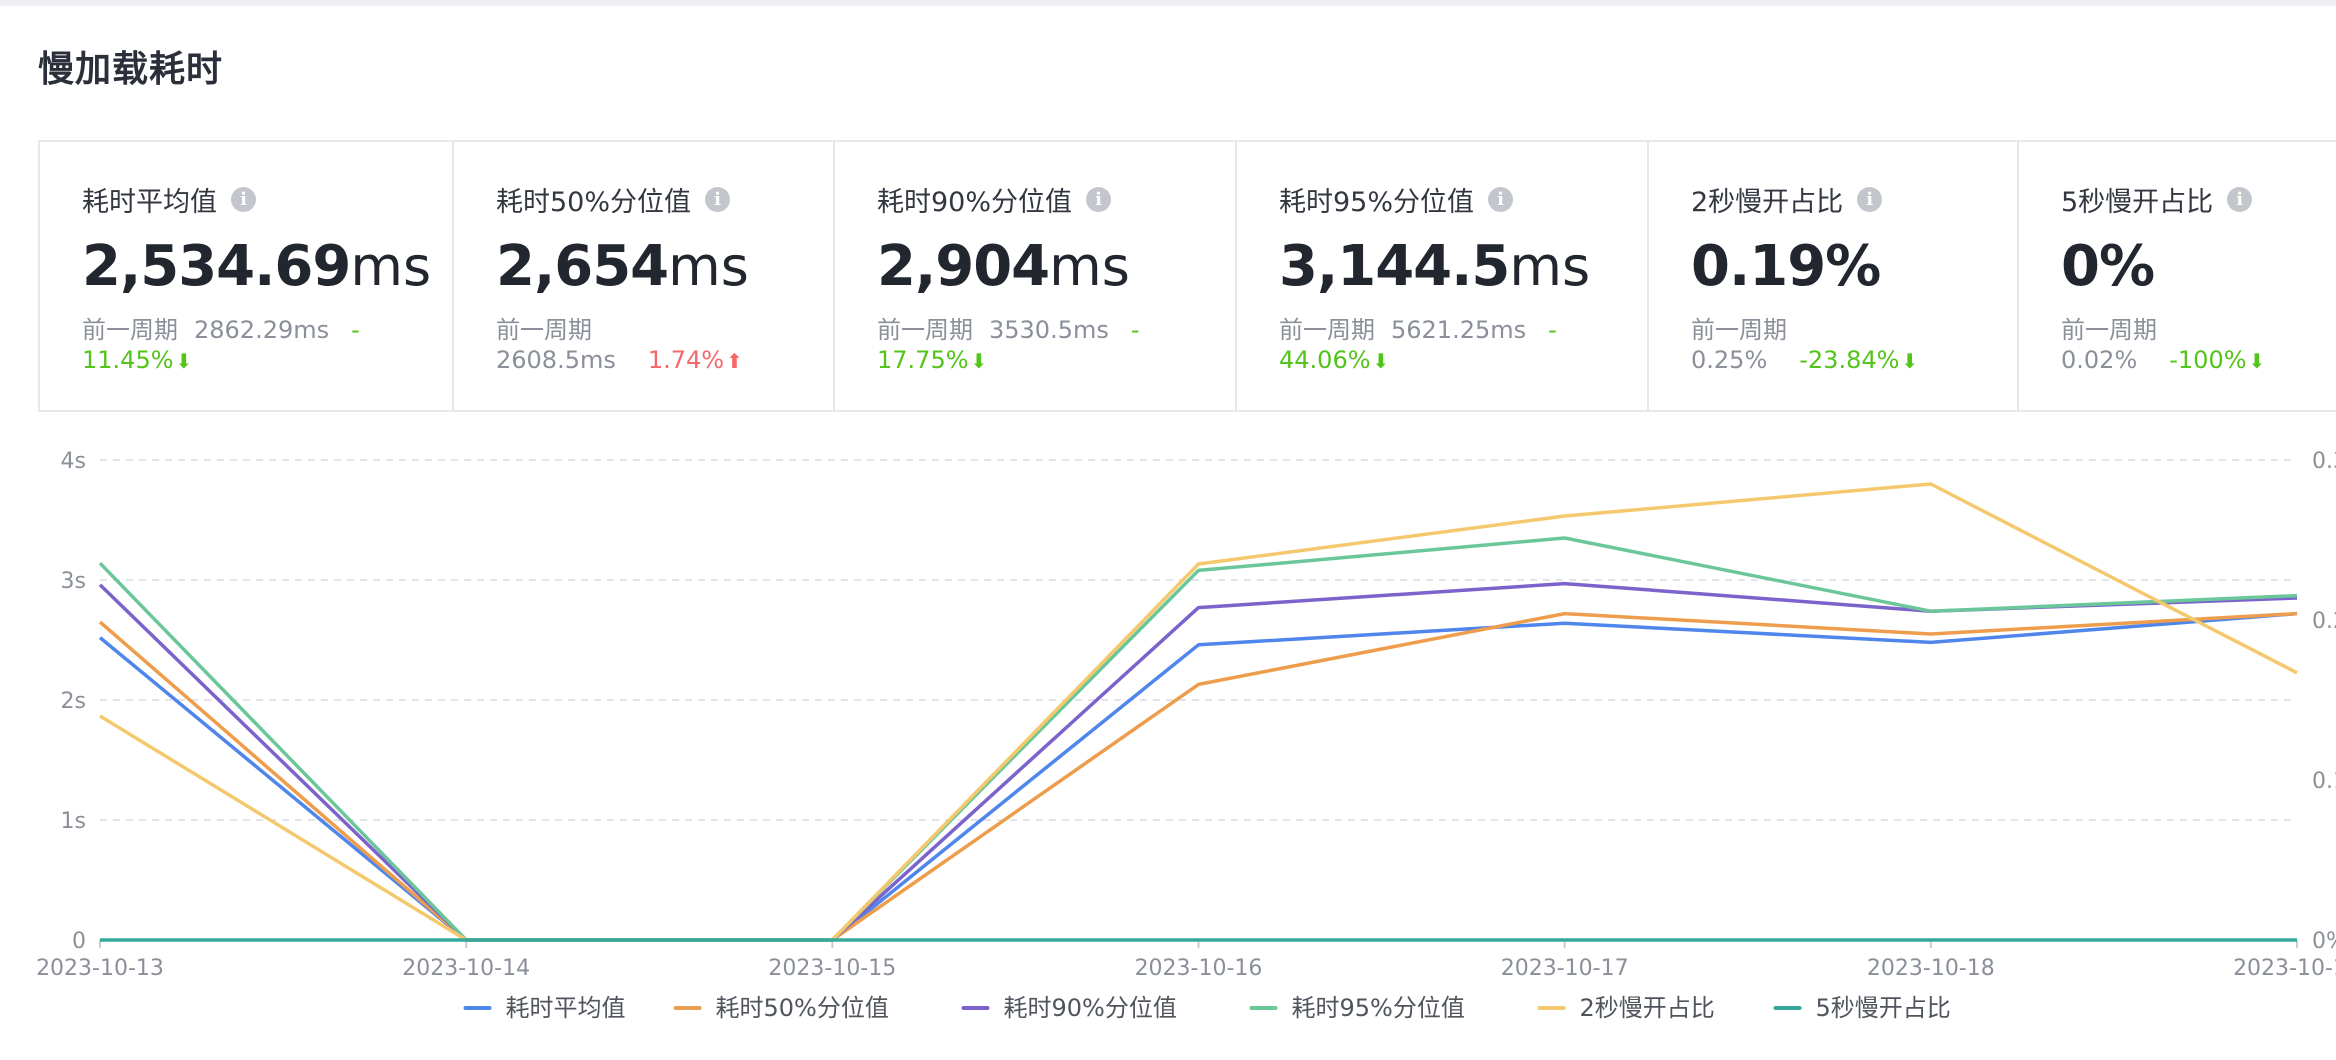 The height and width of the screenshot is (1060, 2336). What do you see at coordinates (1199, 968) in the screenshot?
I see `x-tick-label: 2023-10-16` at bounding box center [1199, 968].